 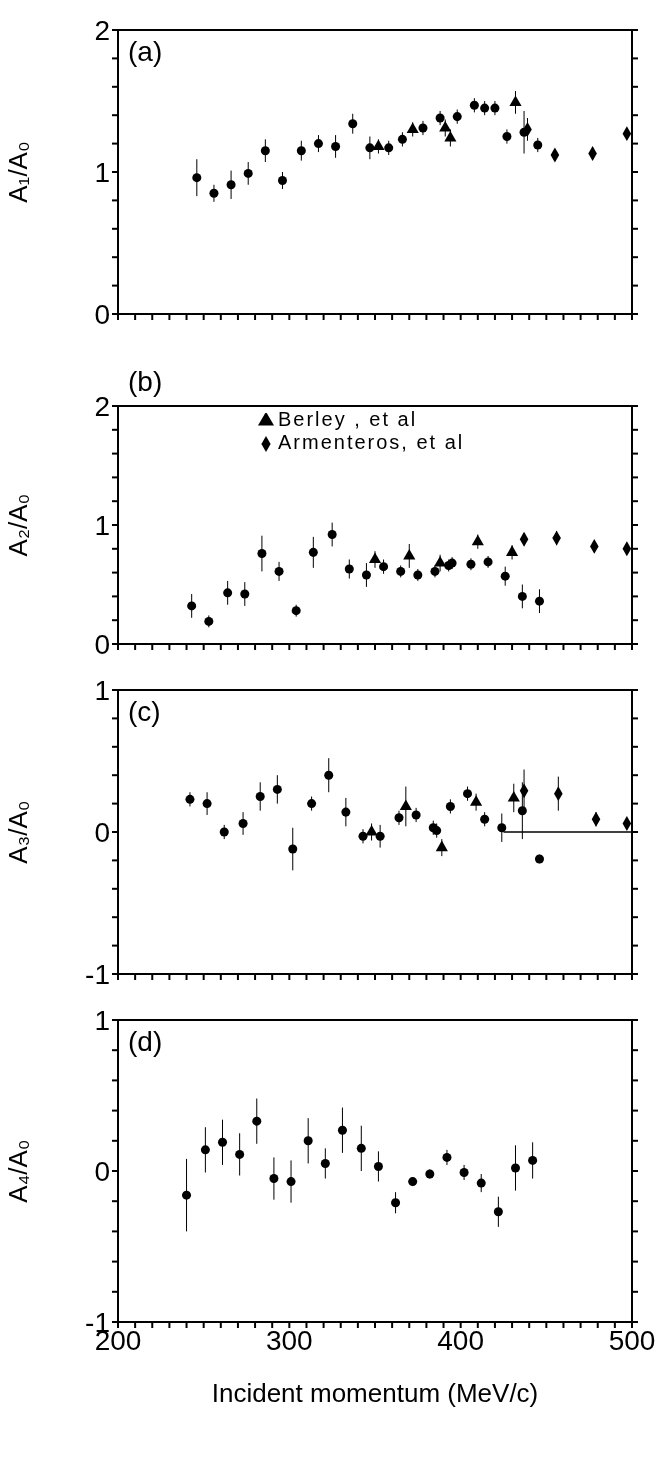 What do you see at coordinates (18, 172) in the screenshot?
I see `y-axis-title: A₁/A₀` at bounding box center [18, 172].